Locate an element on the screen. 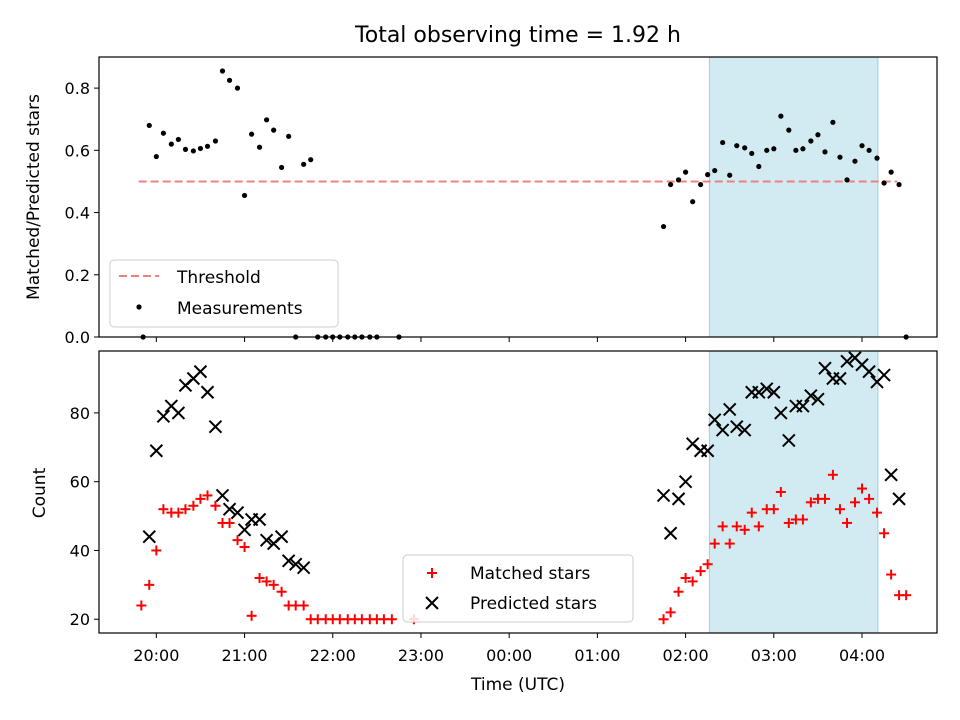 Image resolution: width=960 pixels, height=720 pixels. legend-threshold-label: Threshold is located at coordinates (218, 278).